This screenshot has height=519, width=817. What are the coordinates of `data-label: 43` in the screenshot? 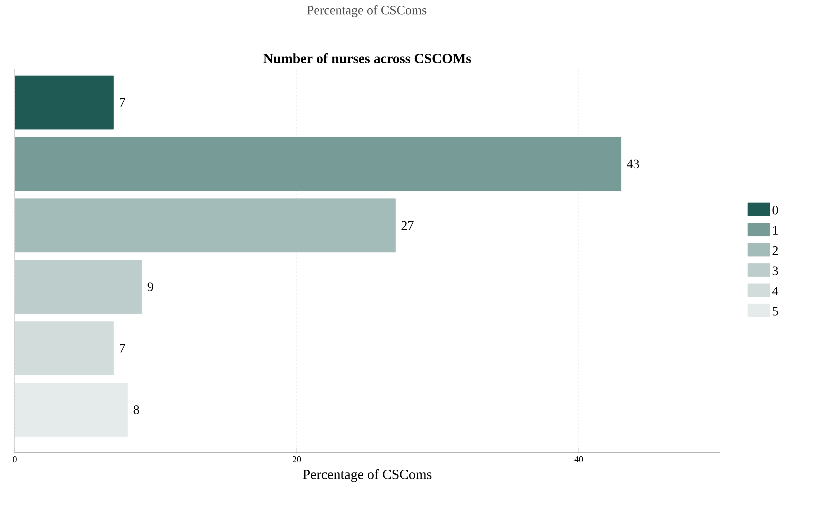 It's located at (633, 164).